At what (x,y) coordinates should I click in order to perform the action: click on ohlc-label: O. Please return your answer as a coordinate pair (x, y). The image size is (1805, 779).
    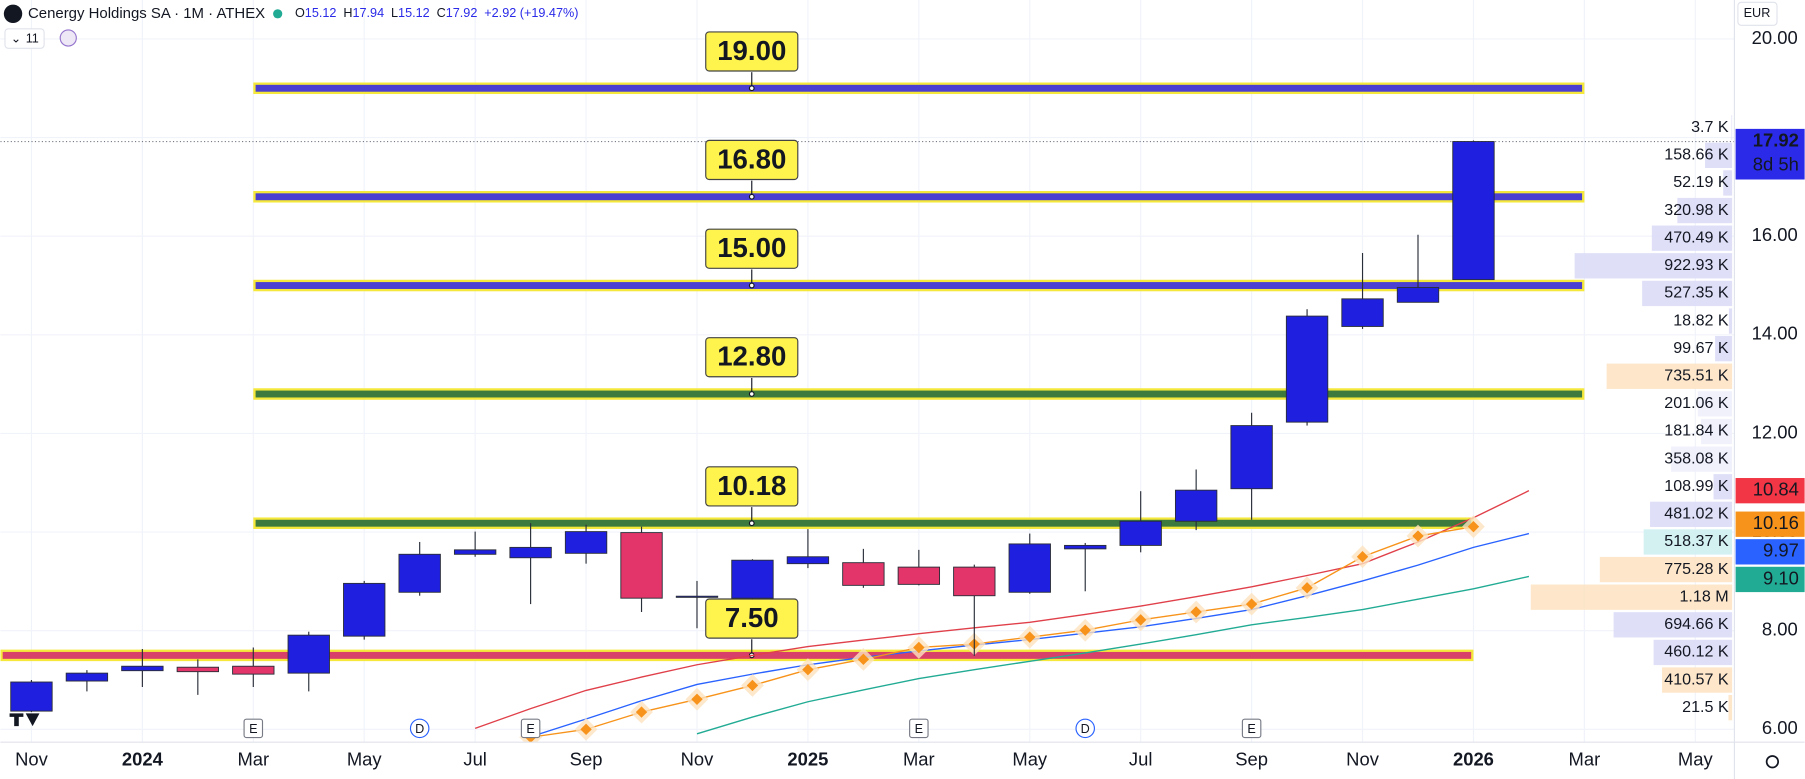
    Looking at the image, I should click on (300, 13).